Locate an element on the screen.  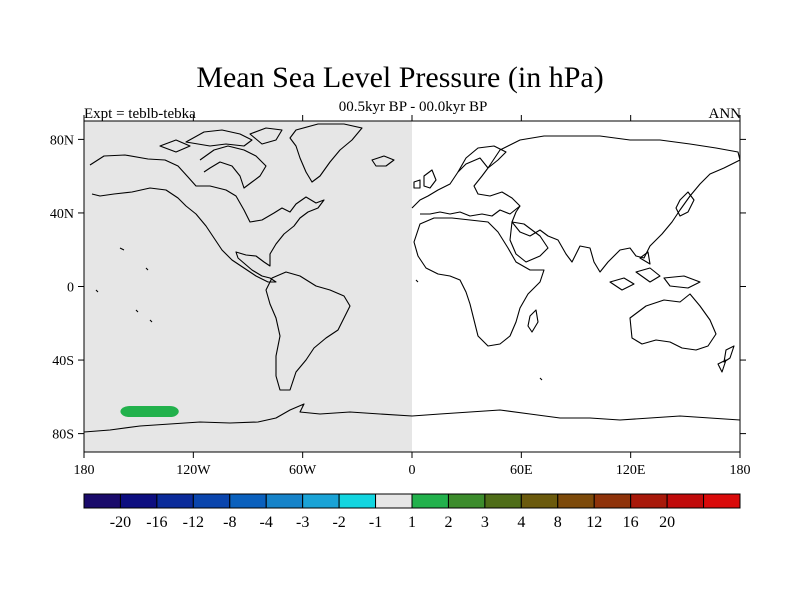
lon-tick-label: 0 is located at coordinates (412, 470).